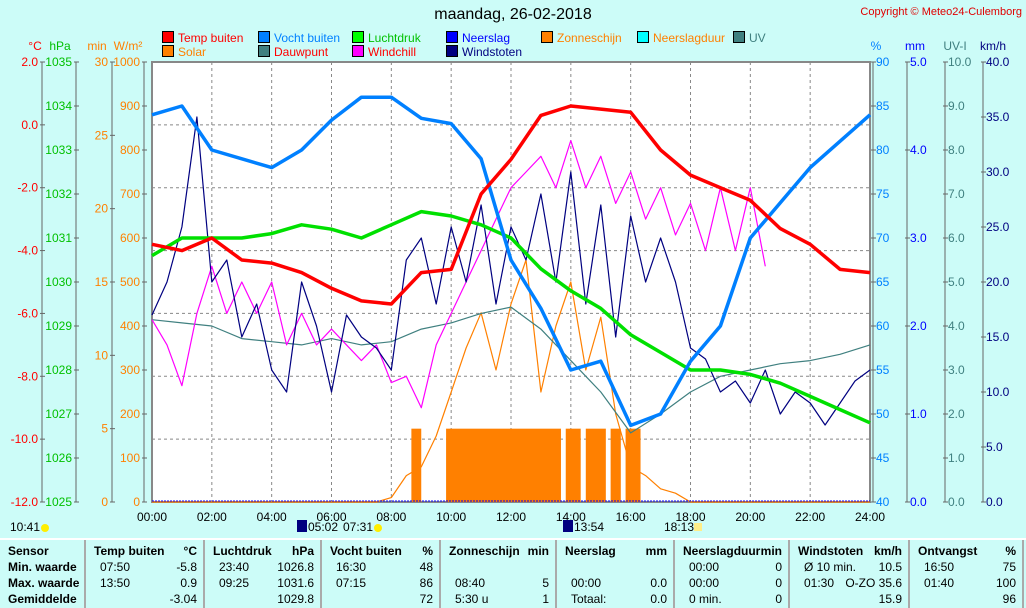 This screenshot has width=1026, height=608. Describe the element at coordinates (545, 599) in the screenshot. I see `cell-value: 1` at that location.